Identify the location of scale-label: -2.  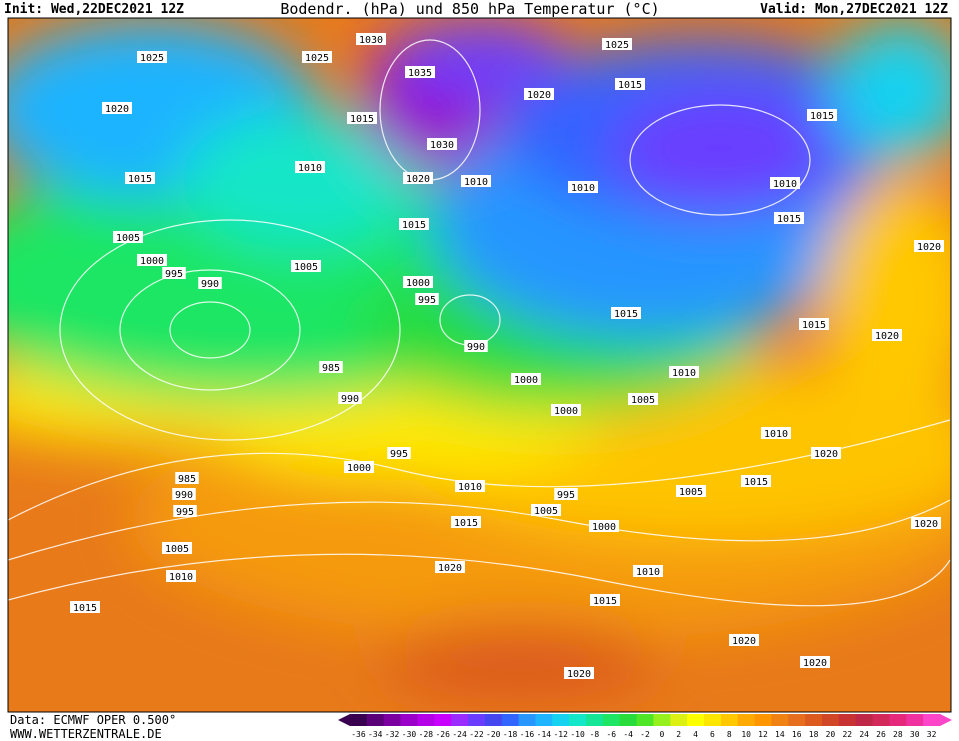
(645, 734).